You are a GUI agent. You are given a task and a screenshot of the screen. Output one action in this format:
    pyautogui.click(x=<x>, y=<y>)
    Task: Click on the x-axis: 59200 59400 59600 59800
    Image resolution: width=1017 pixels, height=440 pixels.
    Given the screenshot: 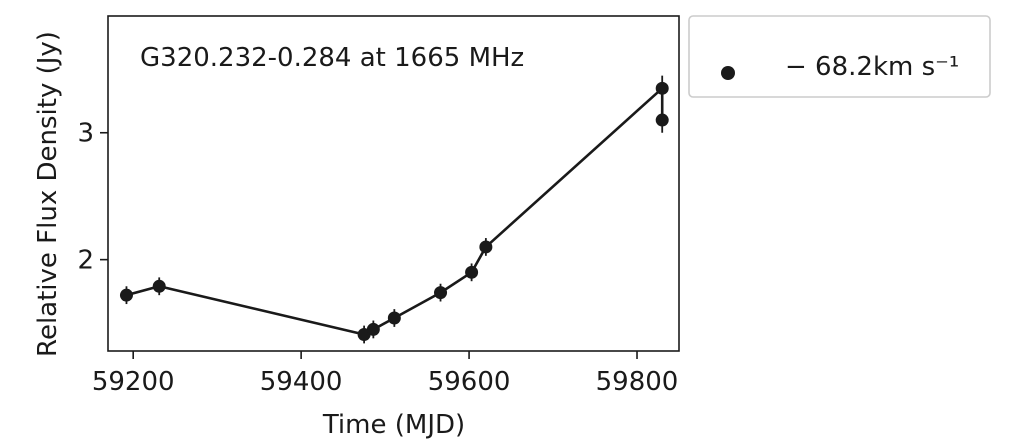 What is the action you would take?
    pyautogui.click(x=385, y=374)
    